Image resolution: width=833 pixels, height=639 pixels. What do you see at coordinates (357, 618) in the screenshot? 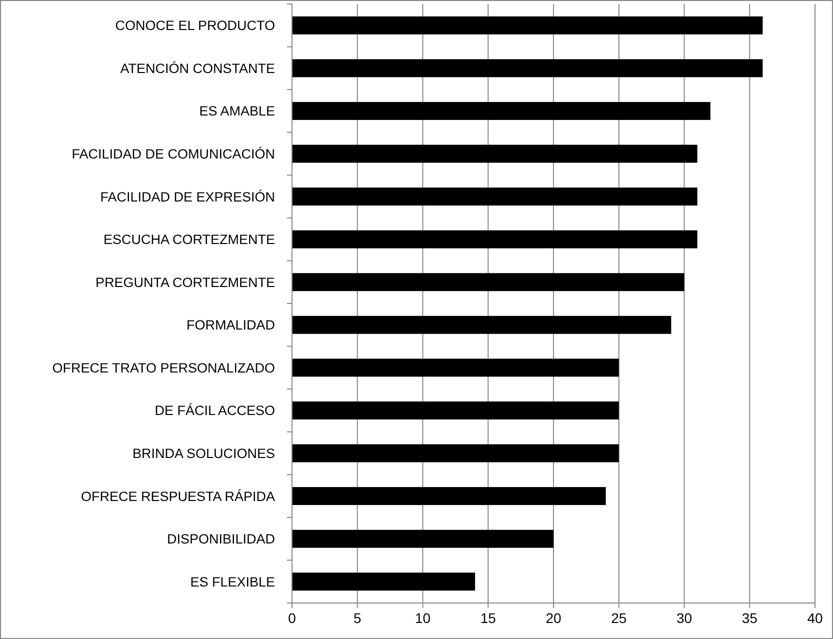
I see `x-tick-label: 5` at bounding box center [357, 618].